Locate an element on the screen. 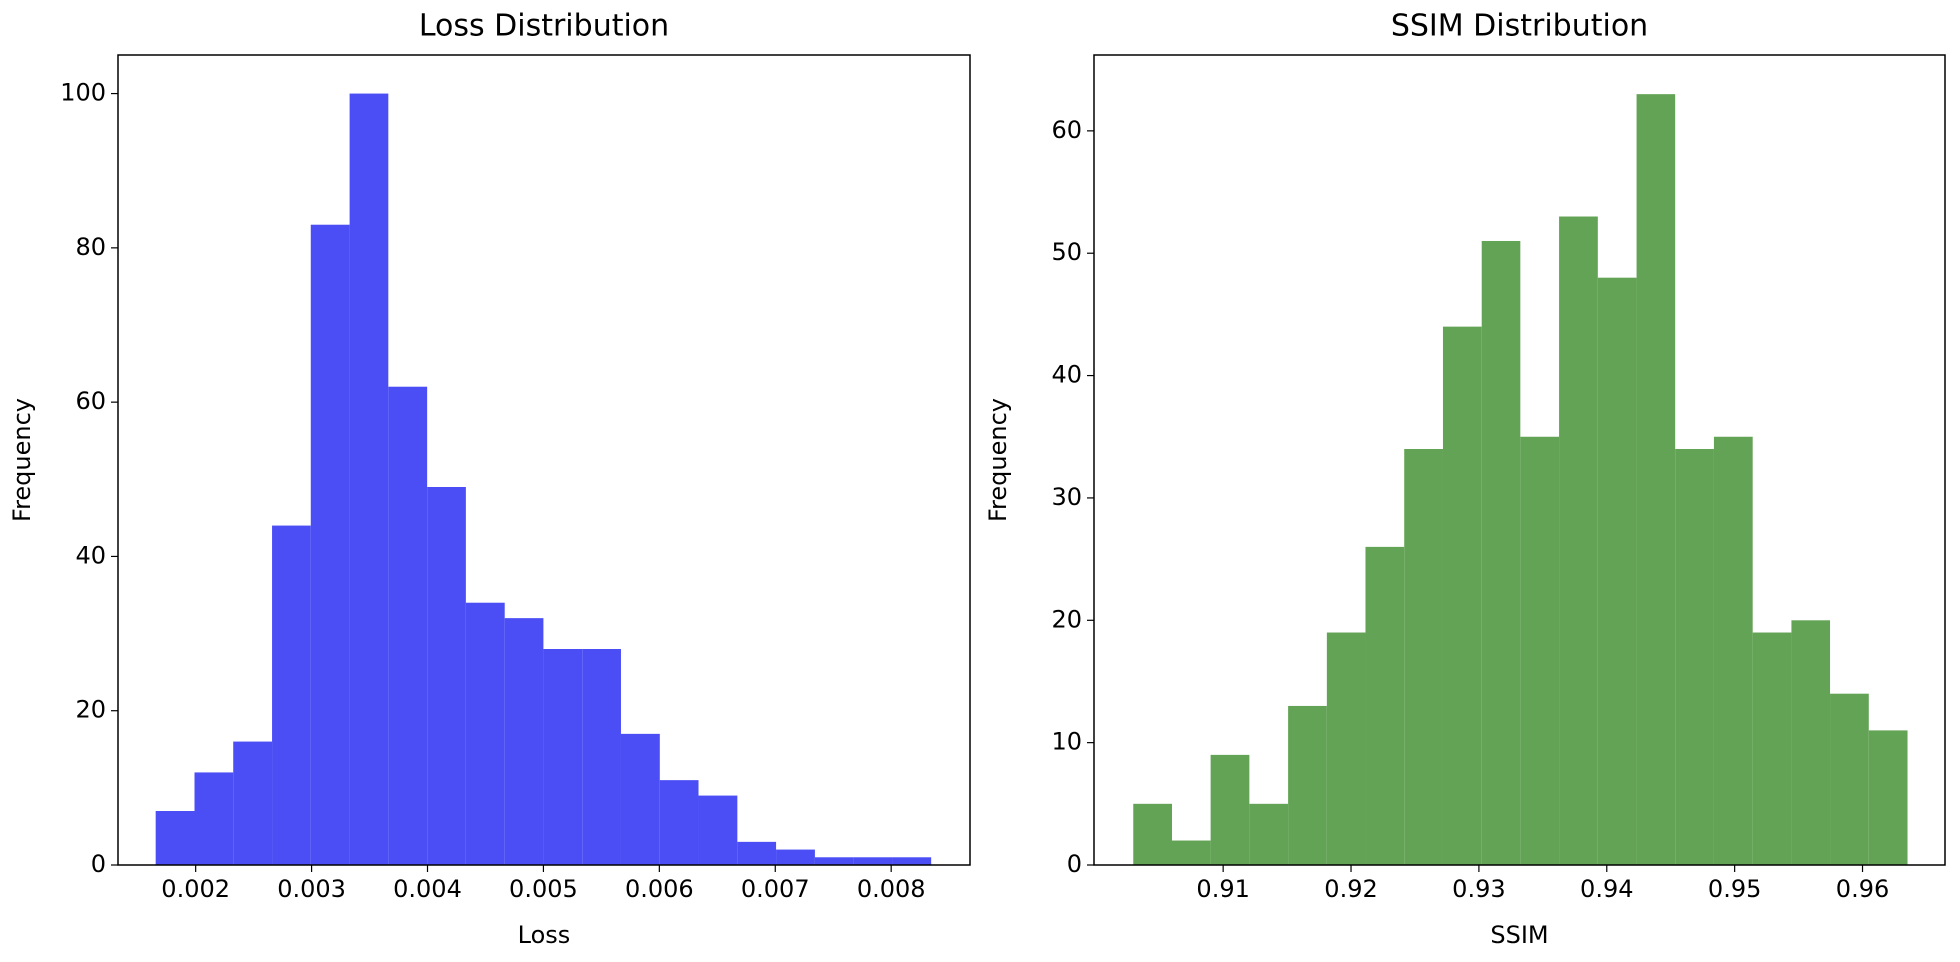 This screenshot has height=962, width=1960. x-tick-label: 0.007 is located at coordinates (775, 889).